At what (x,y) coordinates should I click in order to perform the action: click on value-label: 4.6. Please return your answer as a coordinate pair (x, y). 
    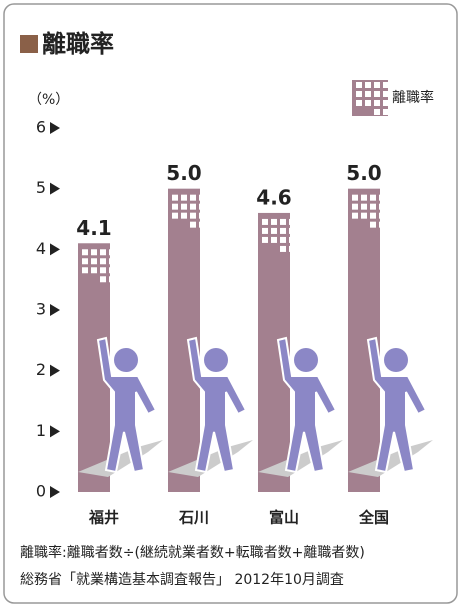
    Looking at the image, I should click on (273, 197).